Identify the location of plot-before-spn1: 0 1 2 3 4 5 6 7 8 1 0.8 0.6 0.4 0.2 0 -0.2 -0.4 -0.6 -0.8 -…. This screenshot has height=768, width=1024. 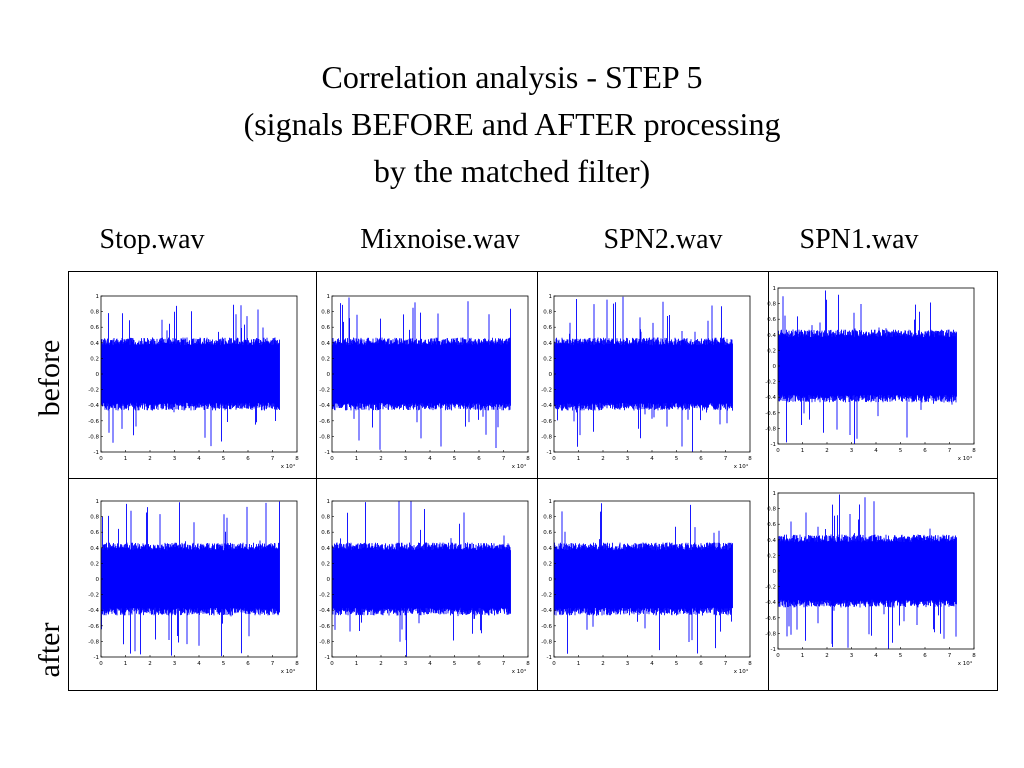
(873, 373).